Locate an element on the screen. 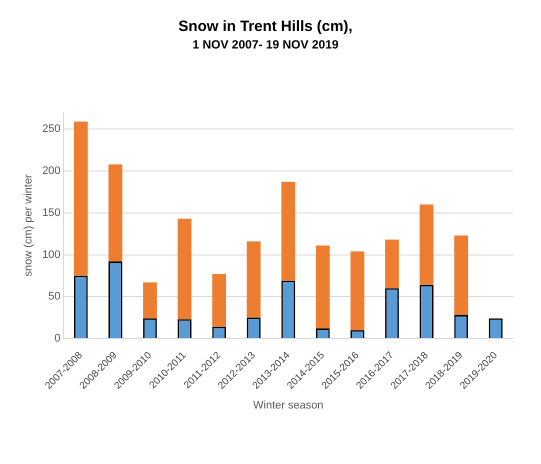  x-axis-title: Winter season is located at coordinates (288, 405).